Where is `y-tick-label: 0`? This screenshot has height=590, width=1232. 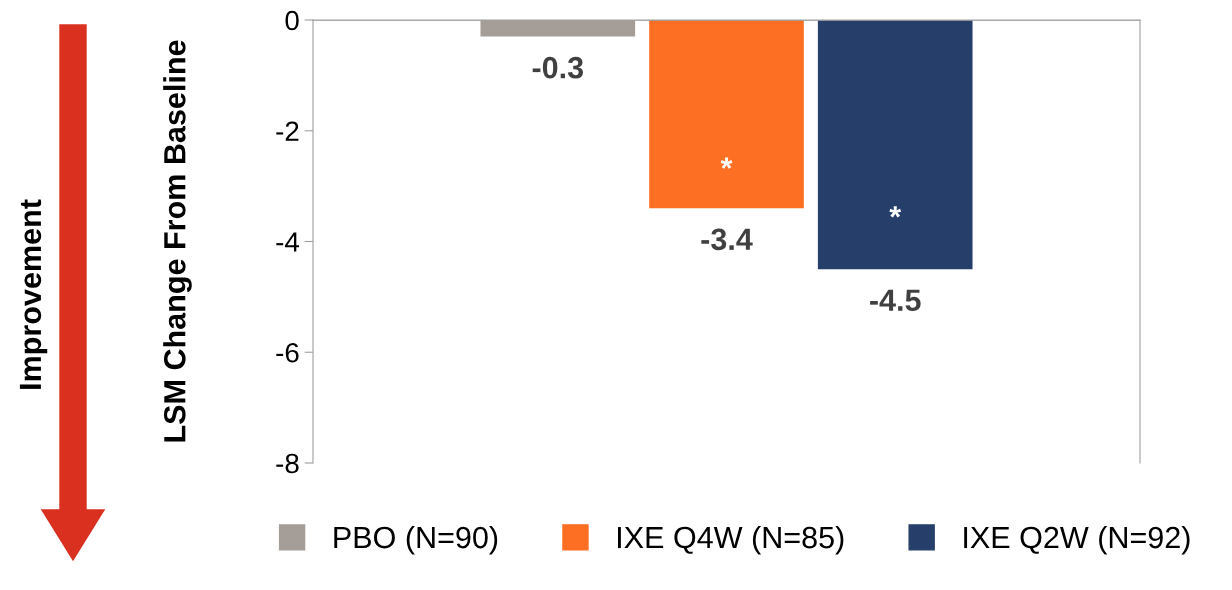 y-tick-label: 0 is located at coordinates (292, 20).